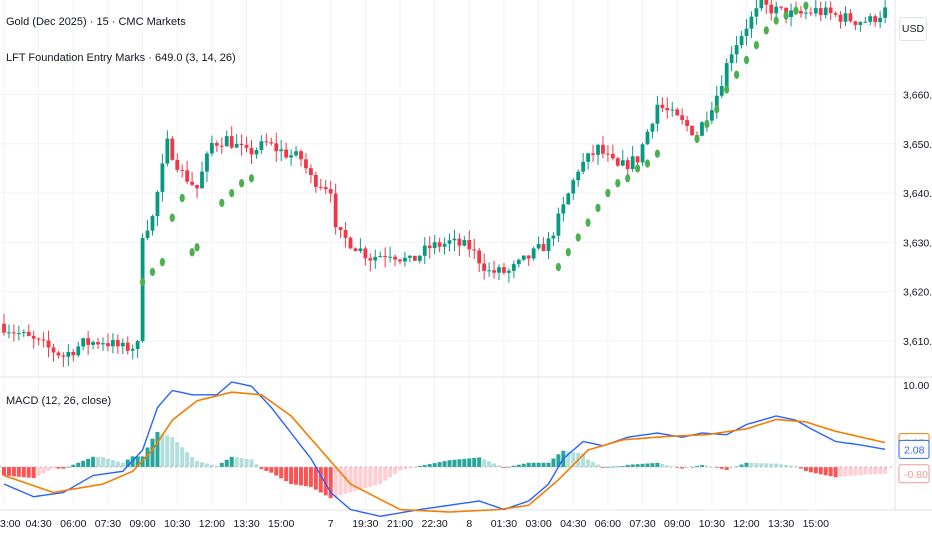 Image resolution: width=932 pixels, height=555 pixels. What do you see at coordinates (913, 29) in the screenshot?
I see `currency-button: USD` at bounding box center [913, 29].